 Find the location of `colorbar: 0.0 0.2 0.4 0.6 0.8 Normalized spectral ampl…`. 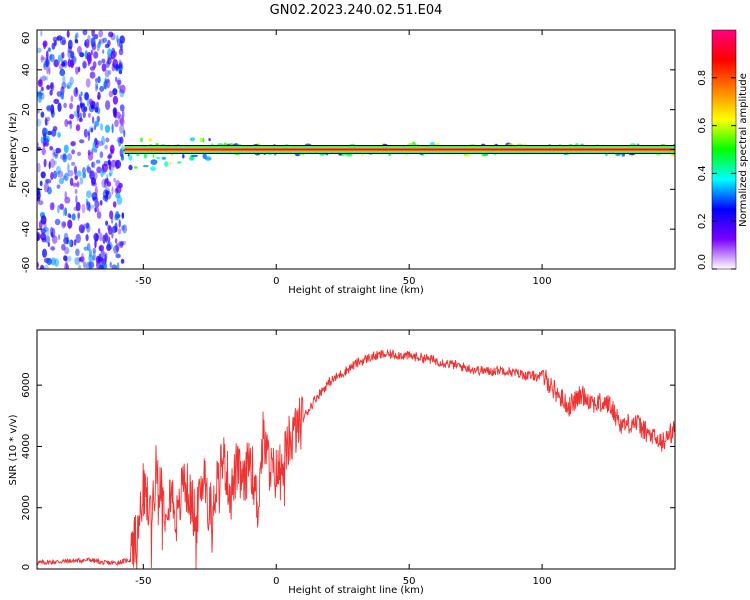

colorbar: 0.0 0.2 0.4 0.6 0.8 Normalized spectral ampl… is located at coordinates (723, 149).